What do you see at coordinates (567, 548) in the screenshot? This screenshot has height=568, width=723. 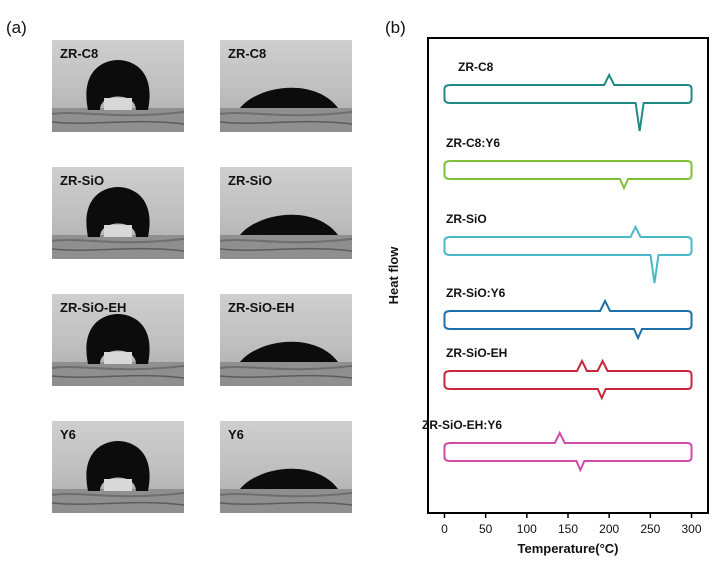 I see `x-axis-label: Temperature(°C)` at bounding box center [567, 548].